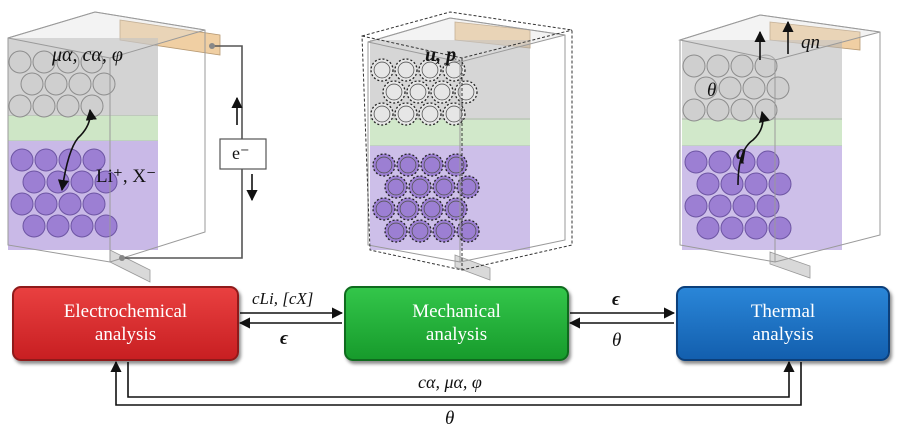  What do you see at coordinates (441, 55) in the screenshot?
I see `displacement-pressure-label: u, p` at bounding box center [441, 55].